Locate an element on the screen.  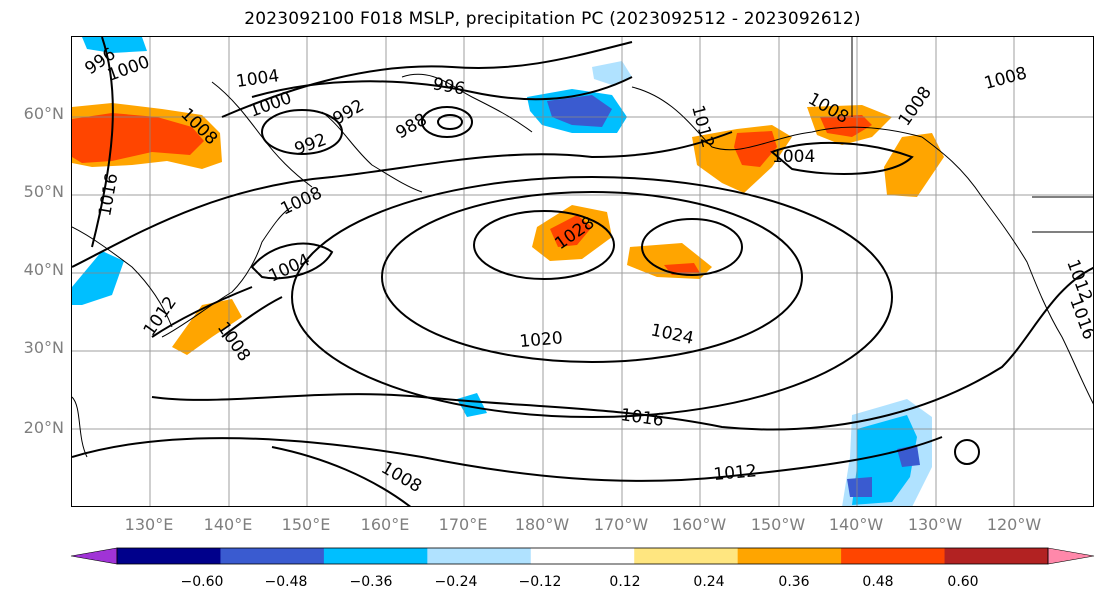
lat-label: 30°N is located at coordinates (43, 347).